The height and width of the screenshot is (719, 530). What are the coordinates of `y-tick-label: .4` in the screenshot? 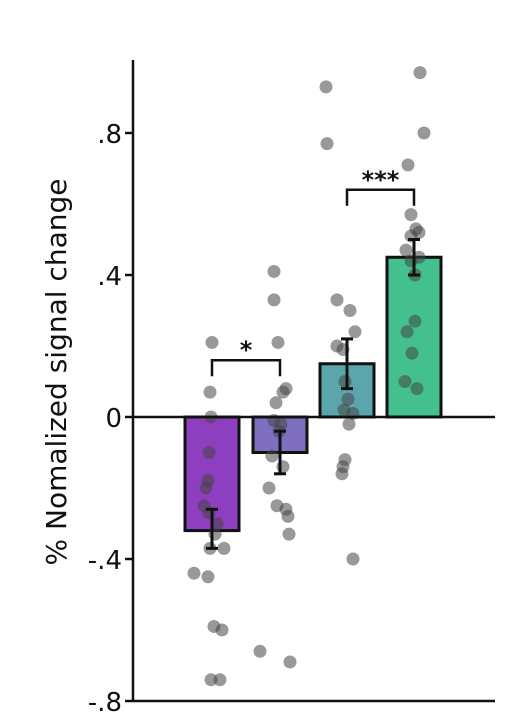 It's located at (109, 277).